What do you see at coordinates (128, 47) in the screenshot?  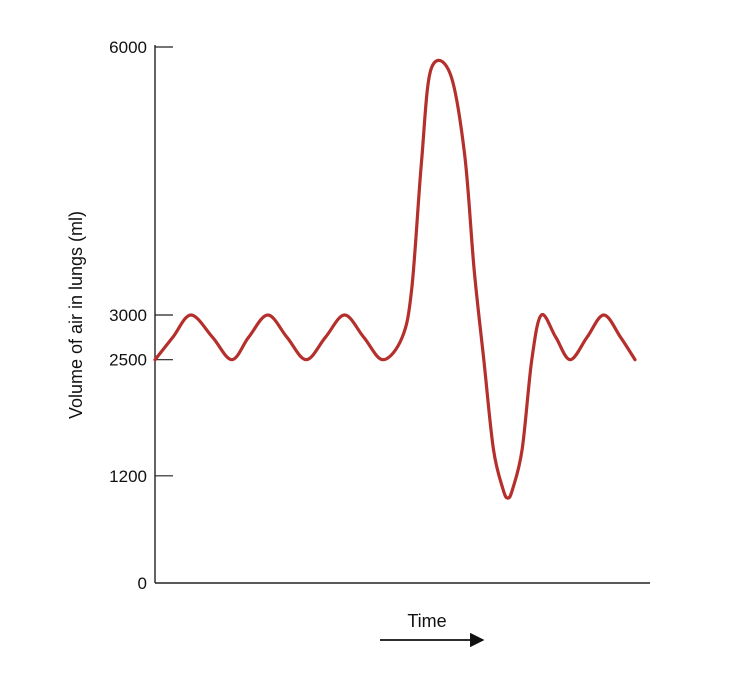 I see `y-tick-label-6000: 6000` at bounding box center [128, 47].